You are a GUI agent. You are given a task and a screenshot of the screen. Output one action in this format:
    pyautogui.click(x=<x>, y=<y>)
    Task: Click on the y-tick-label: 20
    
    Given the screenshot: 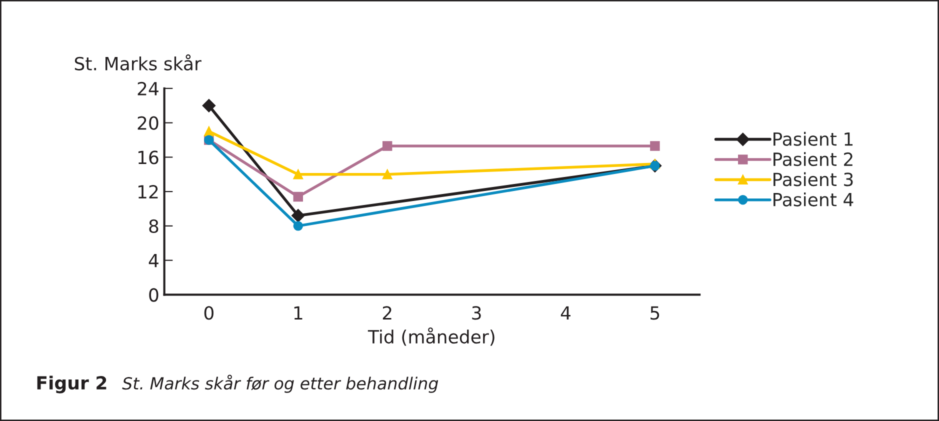 What is the action you would take?
    pyautogui.click(x=148, y=123)
    